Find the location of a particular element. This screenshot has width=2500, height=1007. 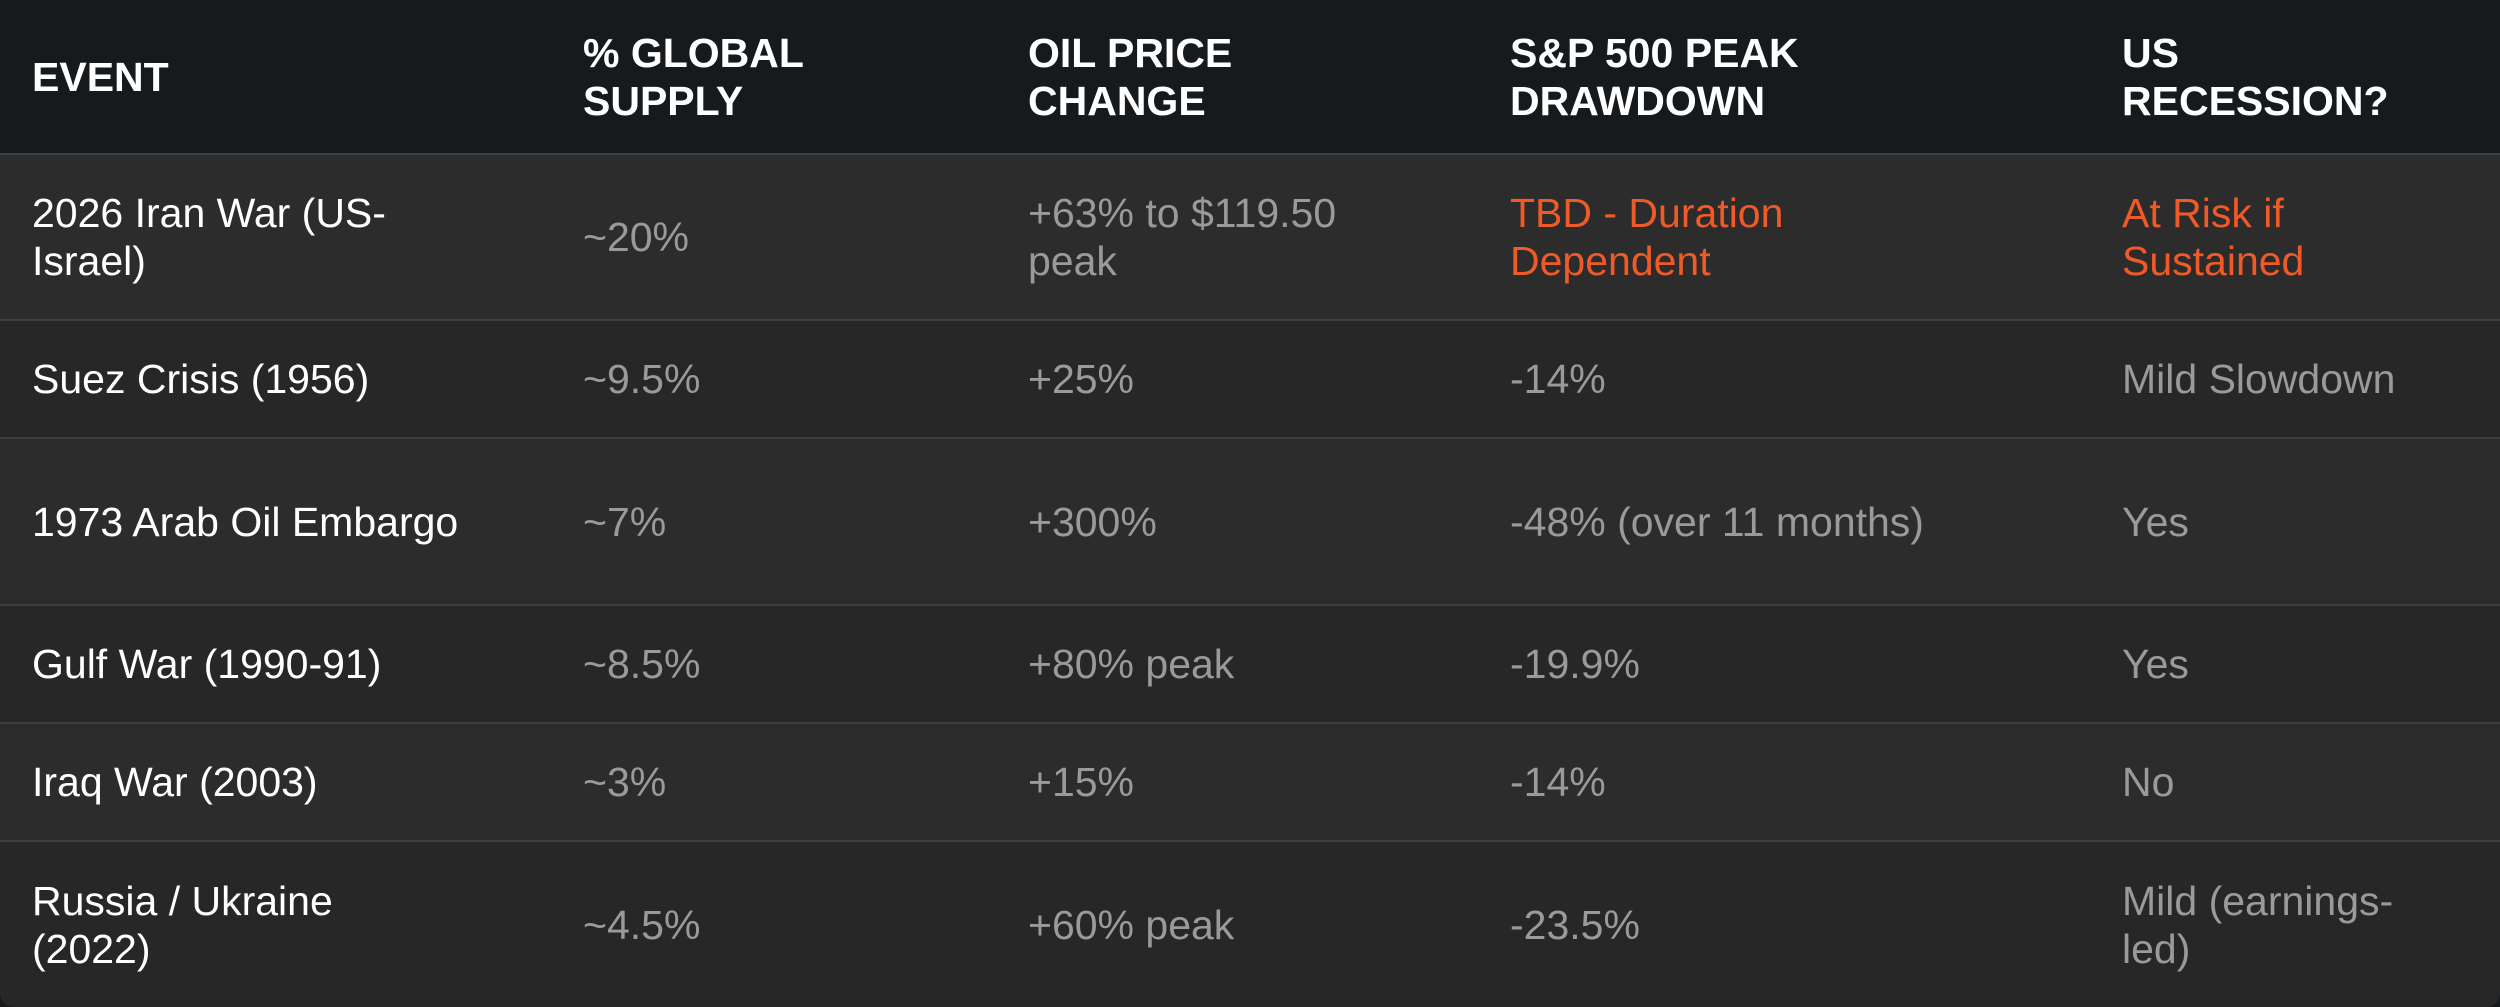

header-cell: % GLOBAL SUPPLY is located at coordinates (733, 76).